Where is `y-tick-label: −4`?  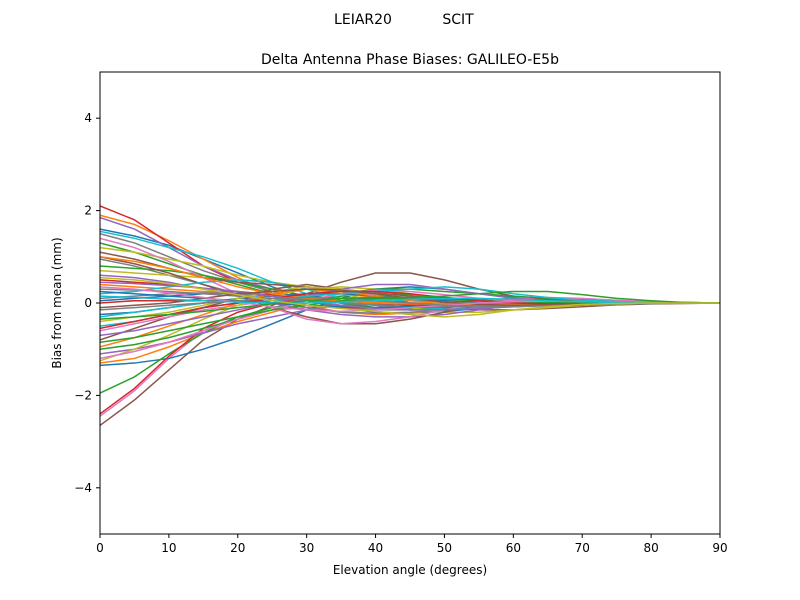 y-tick-label: −4 is located at coordinates (83, 488).